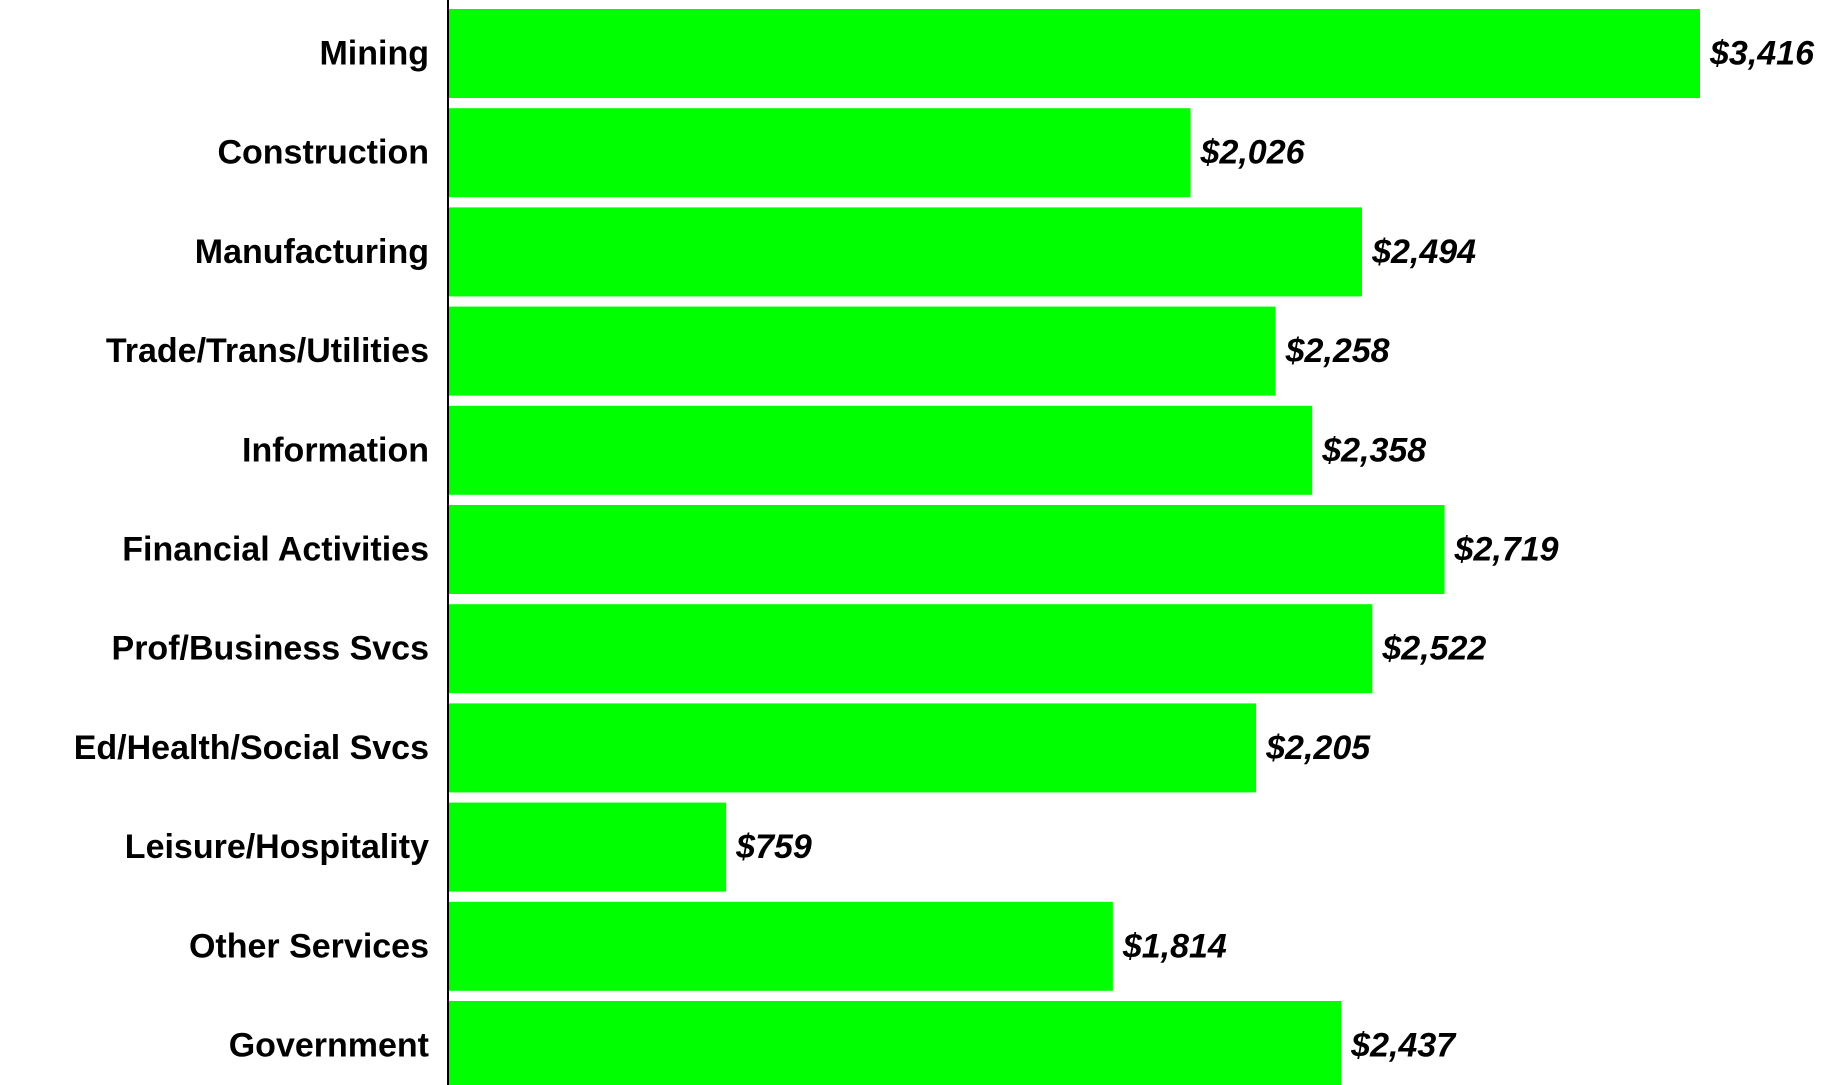  I want to click on category-label: Mining, so click(374, 53).